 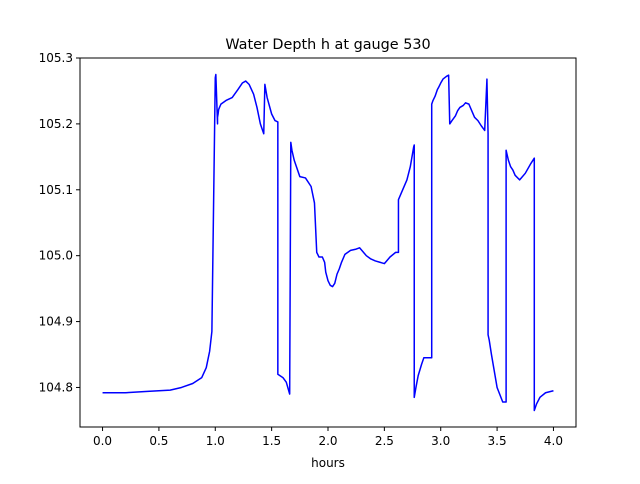 What do you see at coordinates (384, 441) in the screenshot?
I see `x-tick-label: 2.5` at bounding box center [384, 441].